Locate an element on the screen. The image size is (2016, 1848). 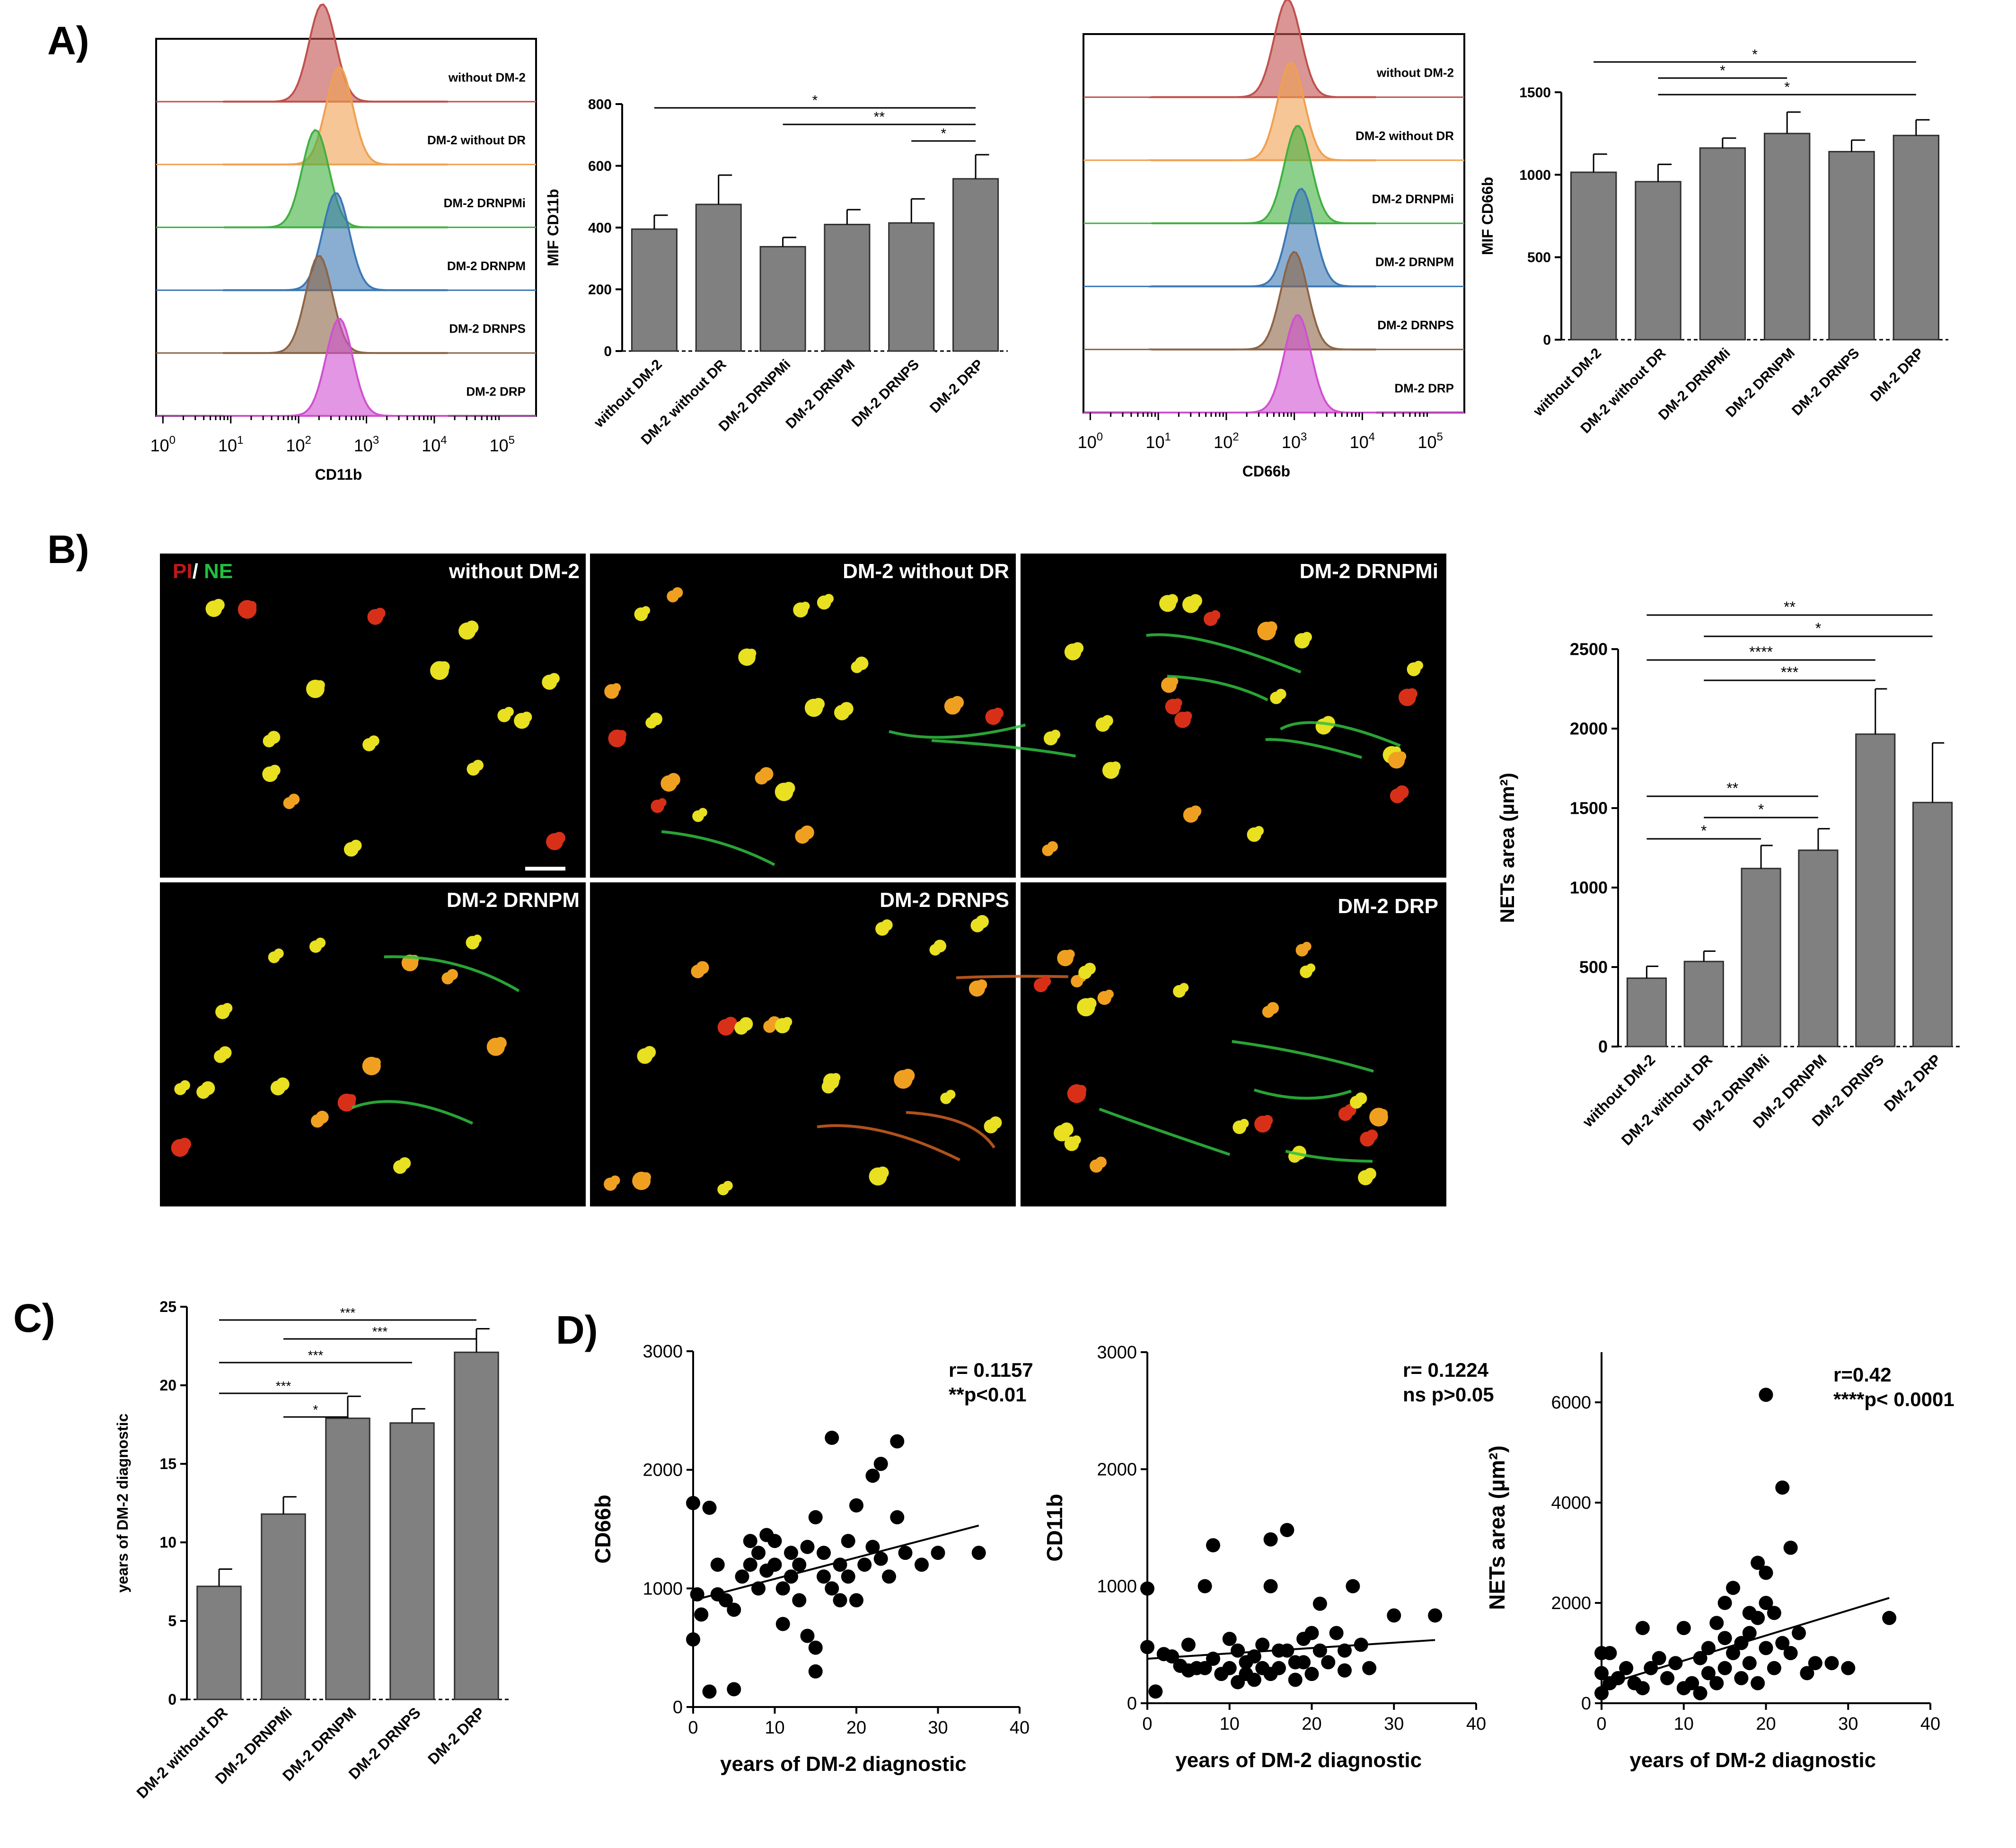
micrograph-tile-dm2-drnpmi: DM-2 DRNPMi is located at coordinates (1233, 716).